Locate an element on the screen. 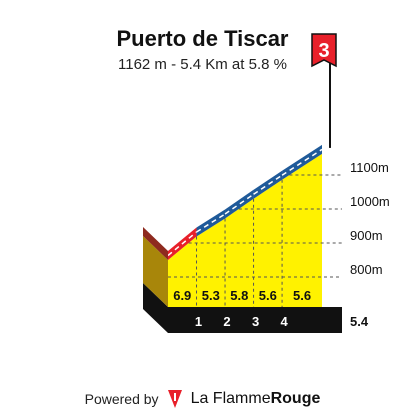  km-marker-label: 3 is located at coordinates (255, 321).